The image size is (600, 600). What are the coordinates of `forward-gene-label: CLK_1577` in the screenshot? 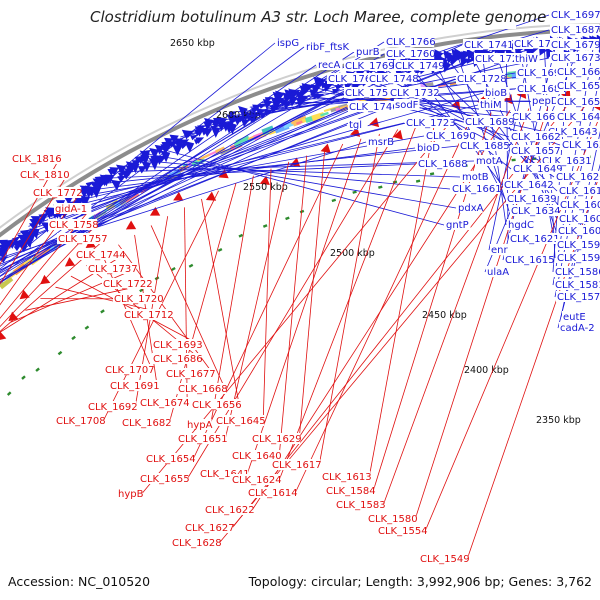 It's located at (578, 297).